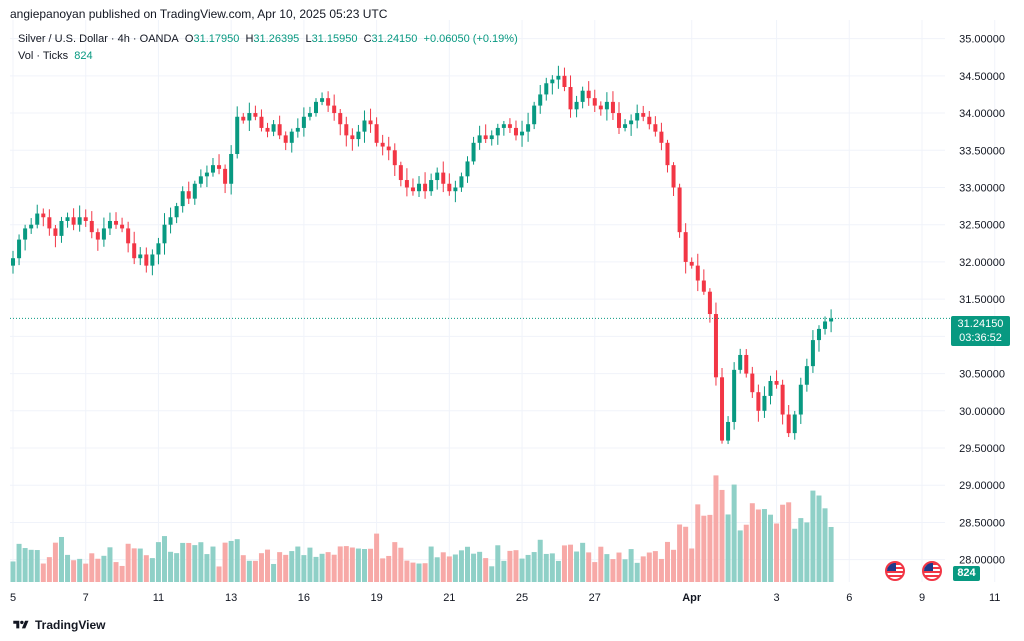  I want to click on low-label: L, so click(308, 39).